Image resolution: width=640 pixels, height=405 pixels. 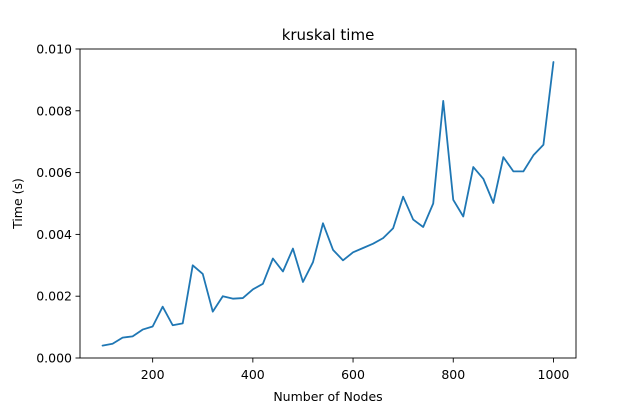 What do you see at coordinates (54, 172) in the screenshot?
I see `y-tick-label: 0.006` at bounding box center [54, 172].